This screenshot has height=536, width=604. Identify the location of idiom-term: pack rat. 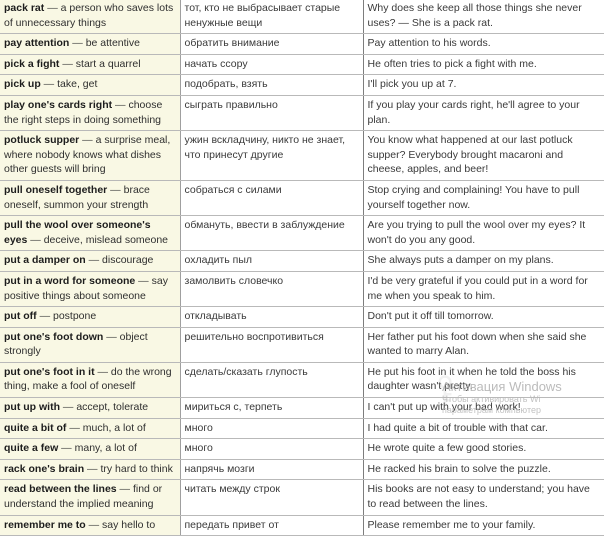
(24, 8).